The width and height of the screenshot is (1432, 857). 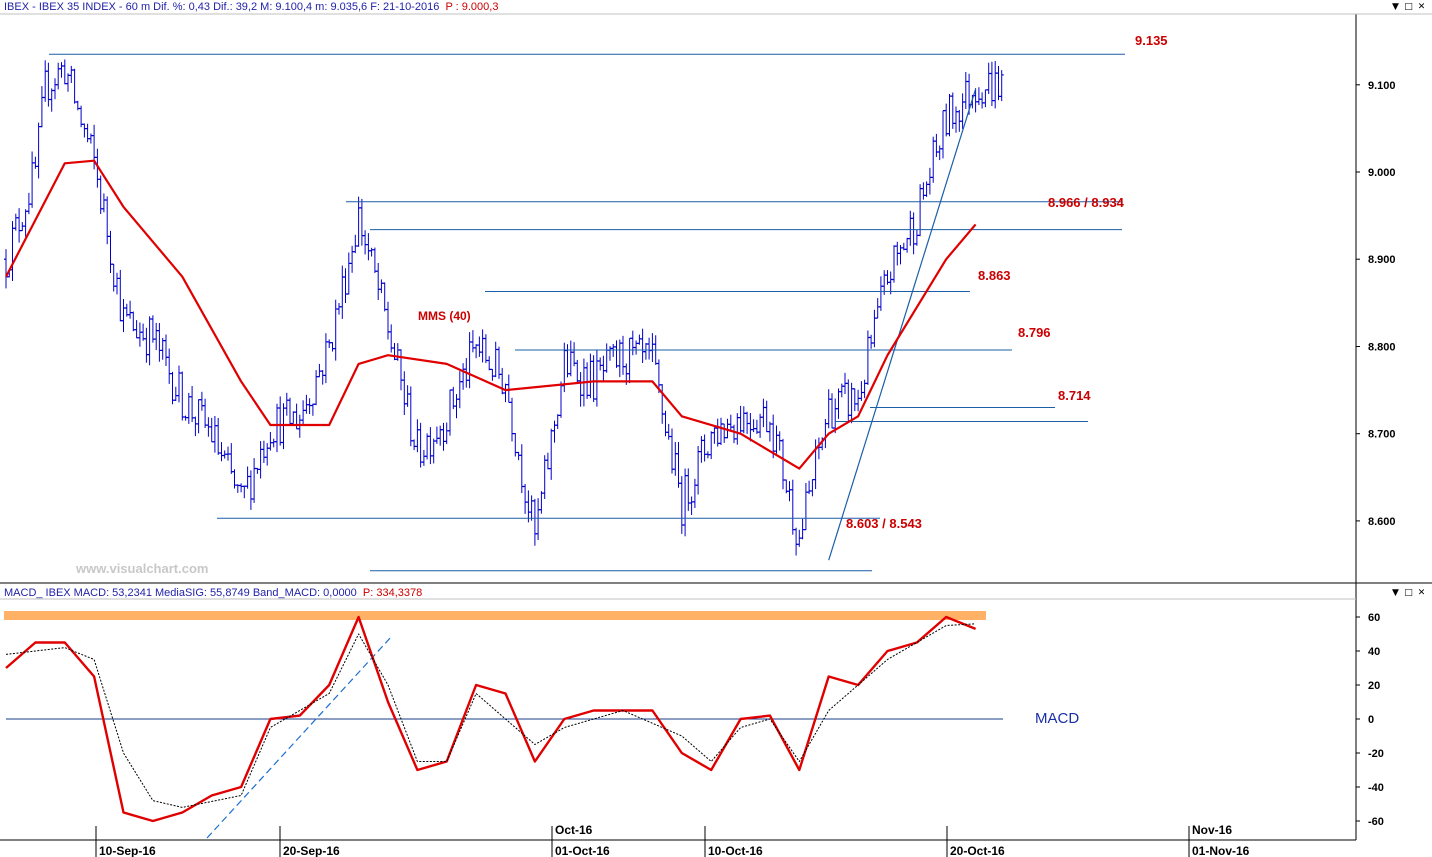 What do you see at coordinates (977, 850) in the screenshot?
I see `x-tick-label-4: 20-Oct-16` at bounding box center [977, 850].